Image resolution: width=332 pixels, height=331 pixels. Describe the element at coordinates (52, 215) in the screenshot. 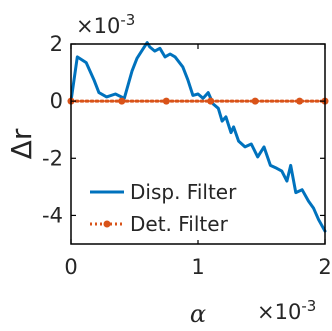

I see `y-tick-label: -4` at that location.